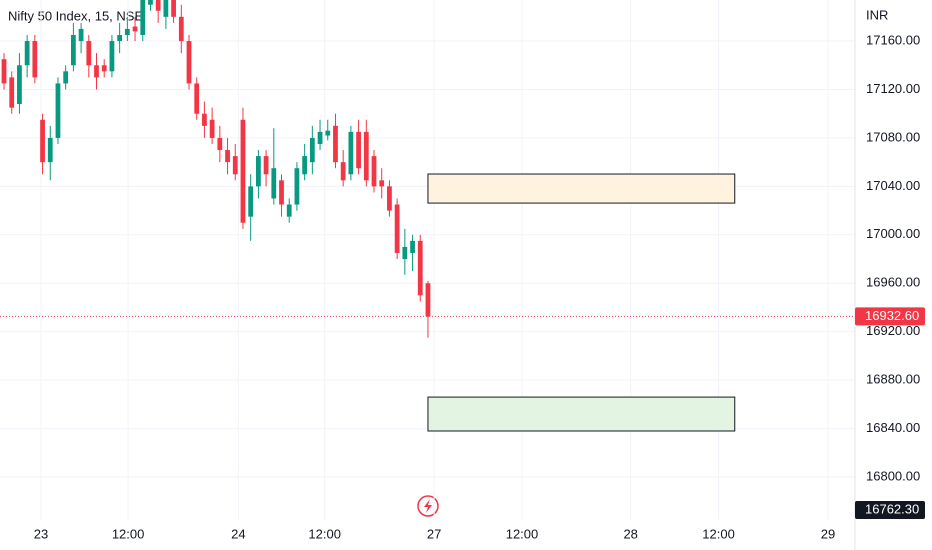 Image resolution: width=932 pixels, height=550 pixels. What do you see at coordinates (893, 330) in the screenshot?
I see `y-tick-label: 16920.00` at bounding box center [893, 330].